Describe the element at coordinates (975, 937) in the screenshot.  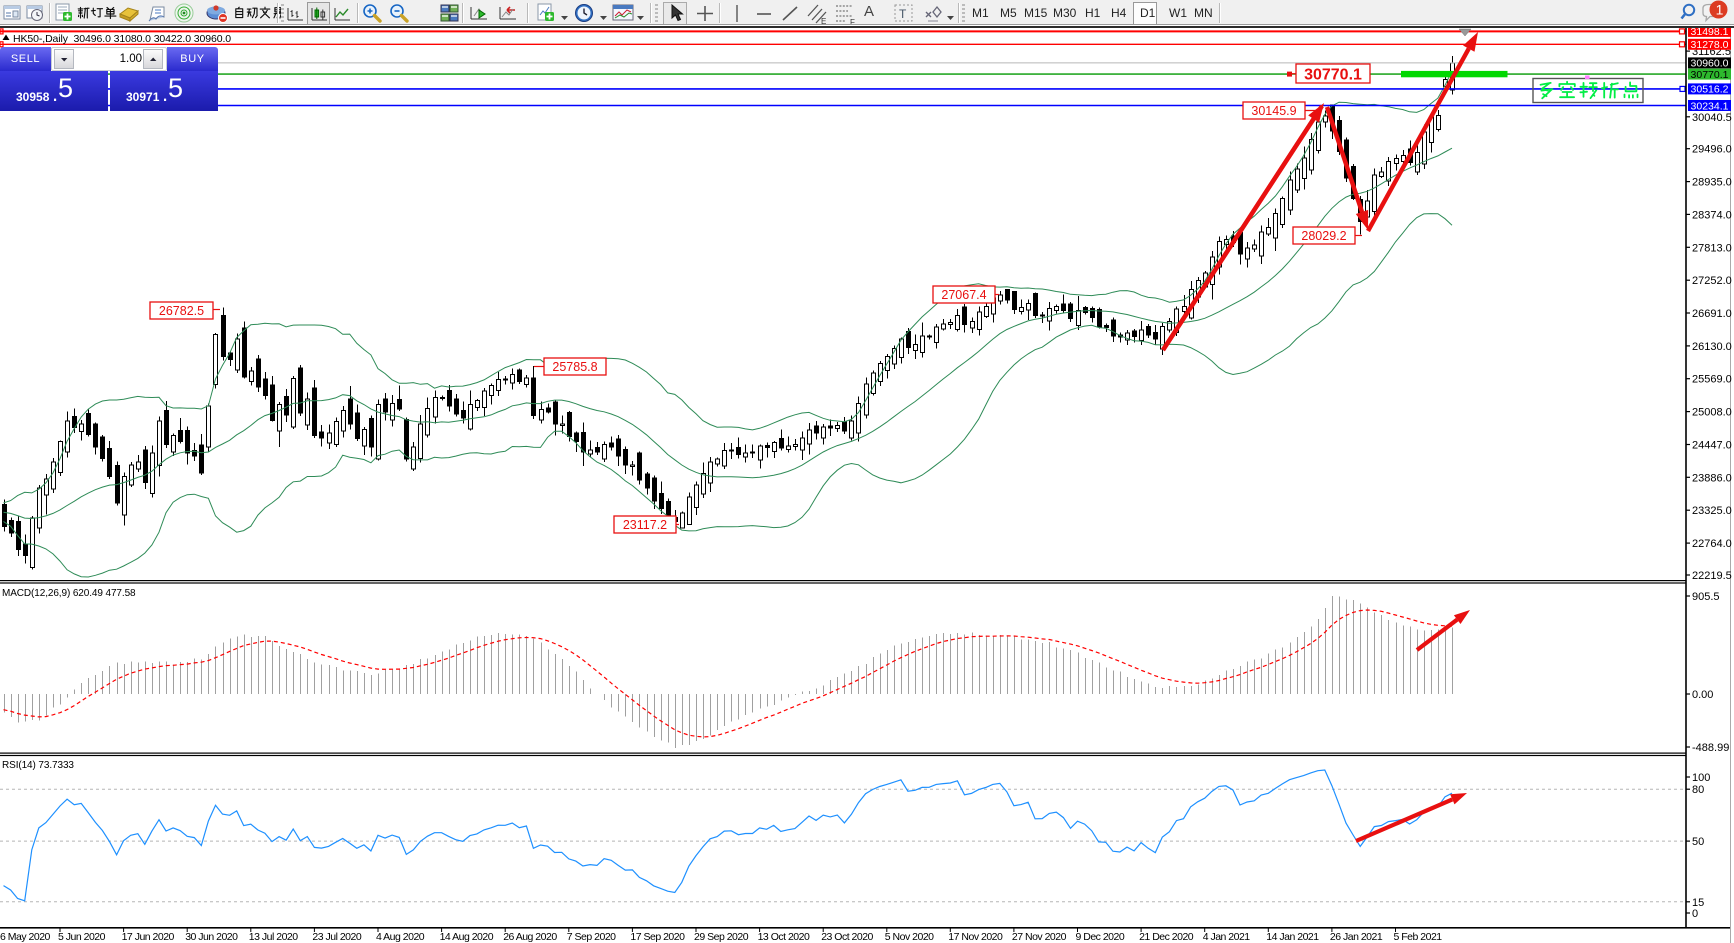
I see `svg-text: 17 Nov 2020` at that location.